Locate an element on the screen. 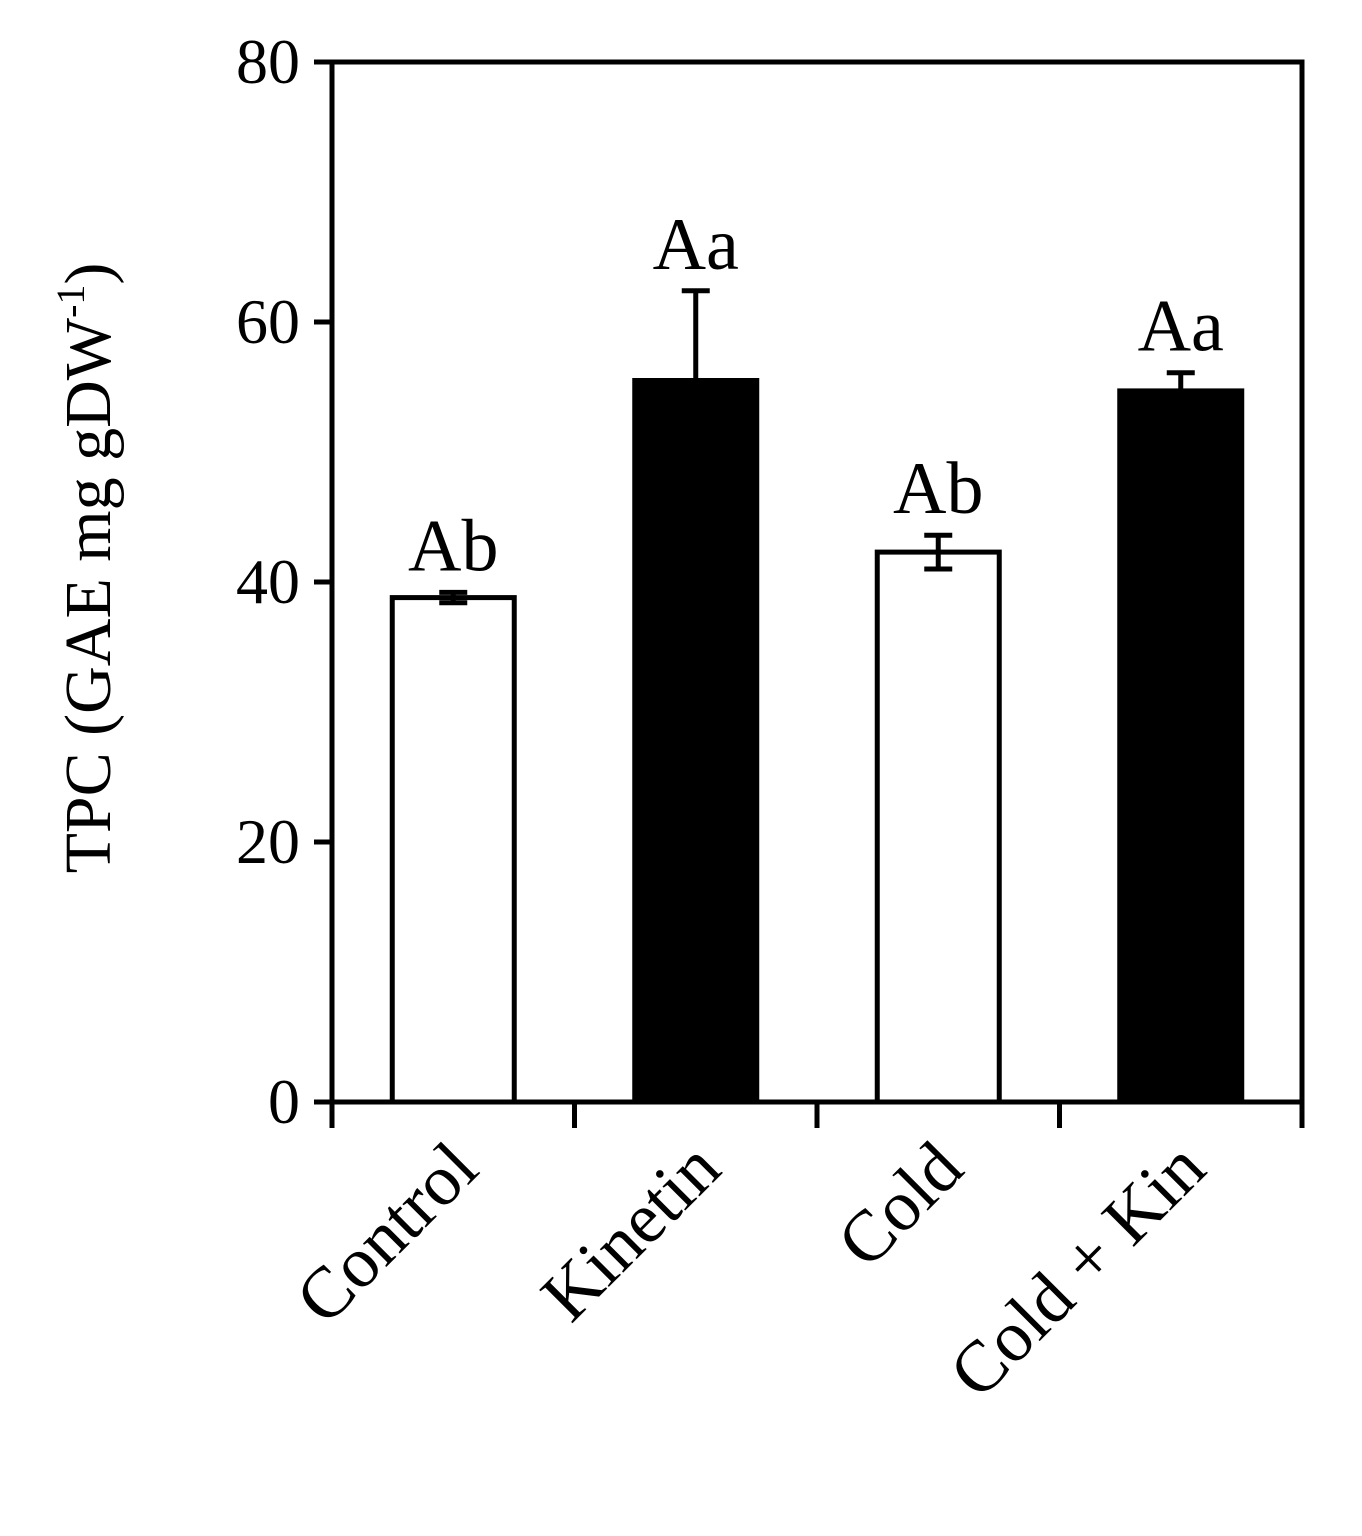  bar-kinetin is located at coordinates (696, 741).